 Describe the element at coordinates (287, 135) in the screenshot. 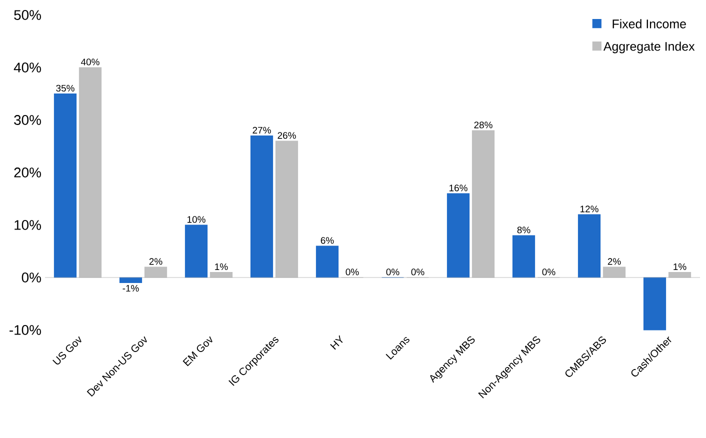

I see `data-label: 26%` at that location.